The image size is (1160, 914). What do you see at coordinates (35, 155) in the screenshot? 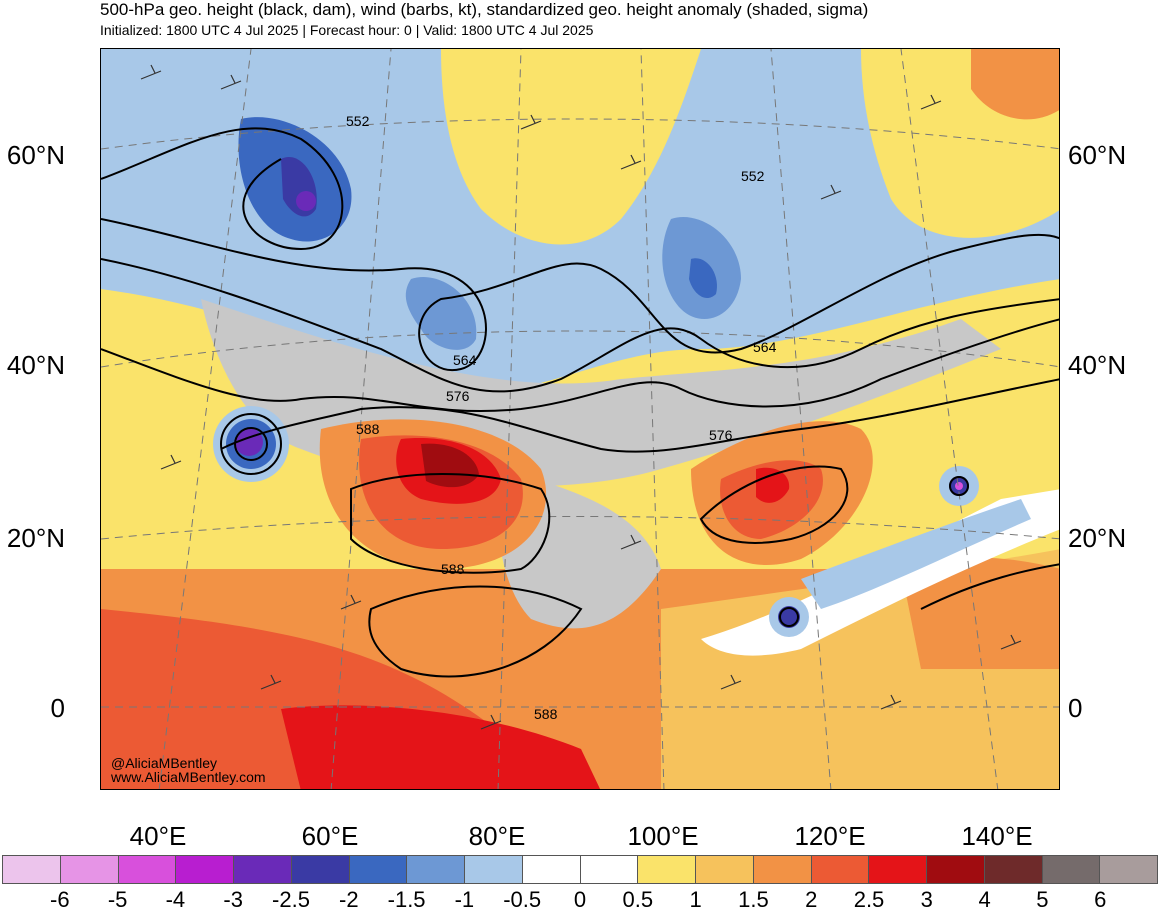
I see `lat-label-left: 60°N` at bounding box center [35, 155].